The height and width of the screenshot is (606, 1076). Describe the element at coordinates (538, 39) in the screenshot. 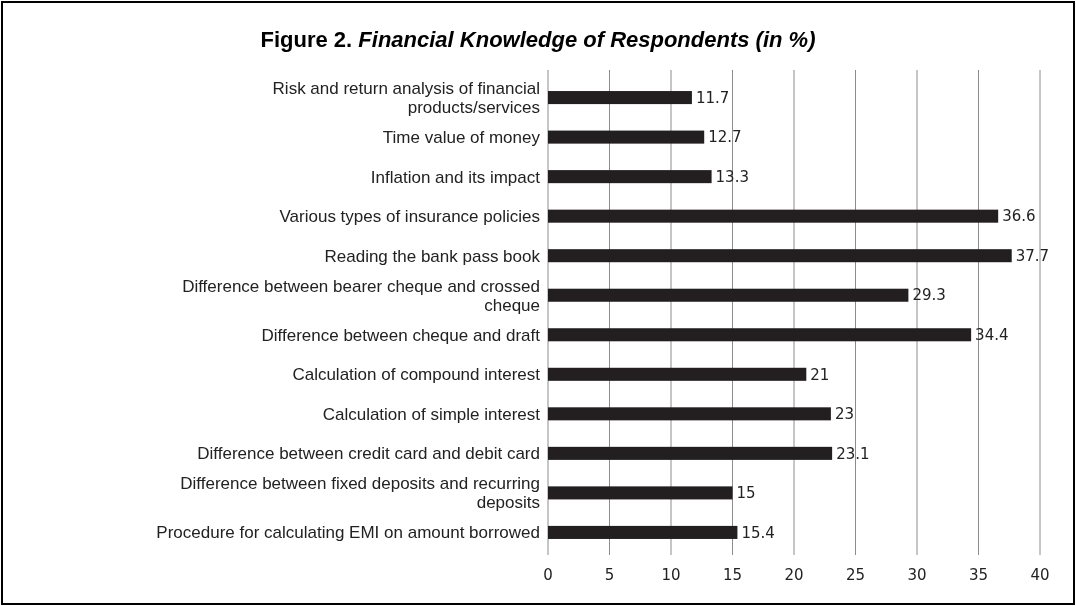

I see `chart-title: Figure 2. Financial Knowledge of Respondents (in %)` at that location.